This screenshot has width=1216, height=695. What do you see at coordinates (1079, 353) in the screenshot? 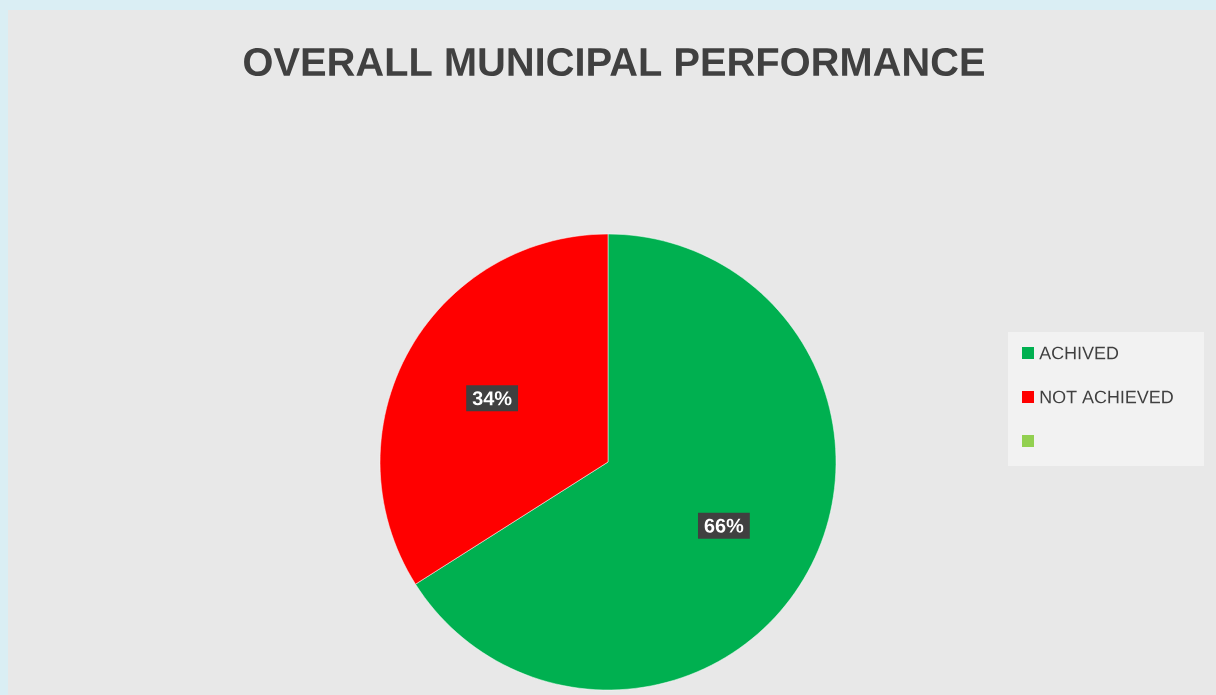
I see `legend-label: ACHIVED` at bounding box center [1079, 353].